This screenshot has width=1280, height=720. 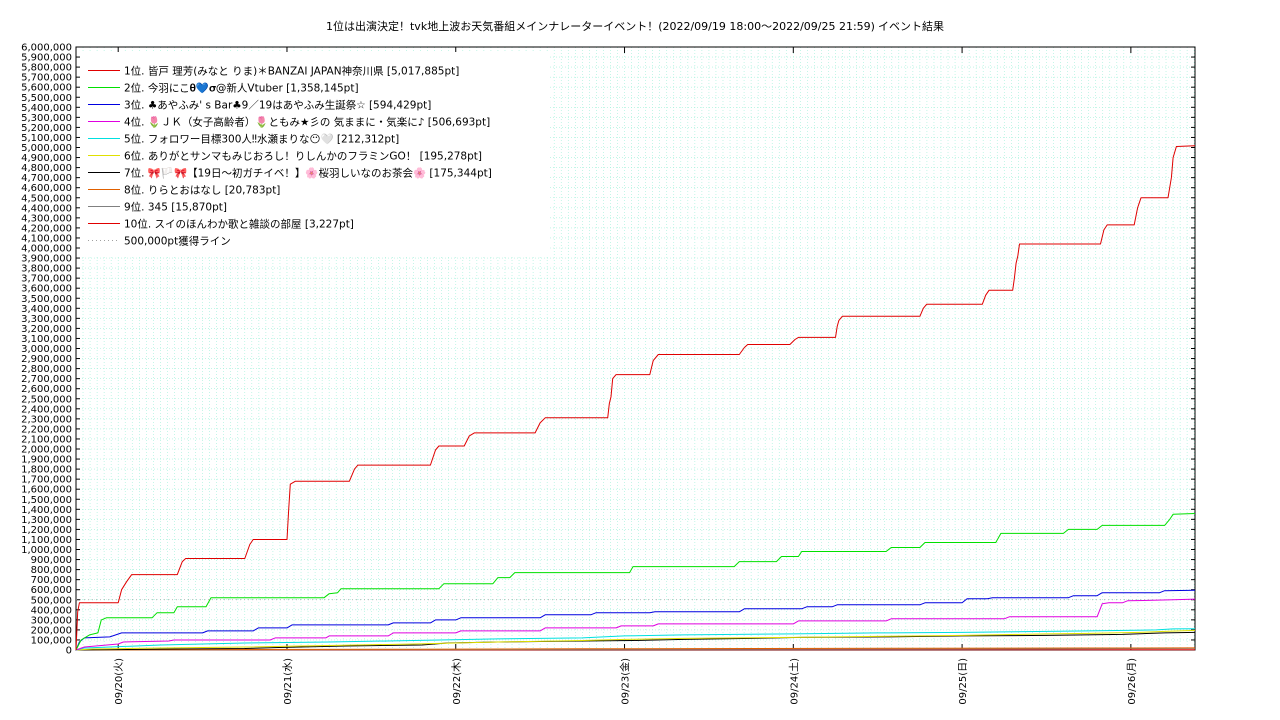 I want to click on y-tick-label: 400,000, so click(x=51, y=610).